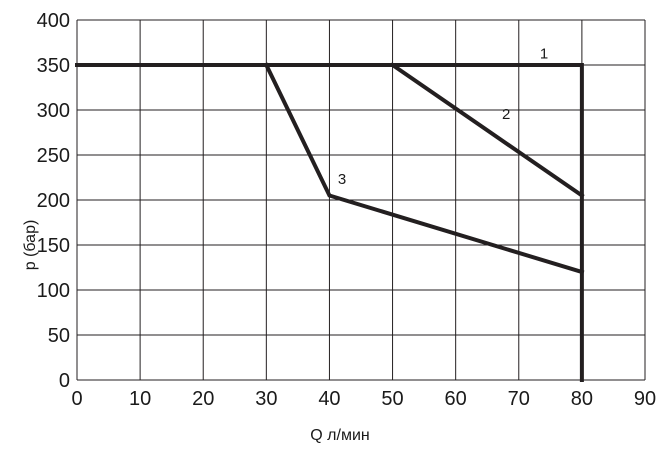 The width and height of the screenshot is (662, 458). I want to click on series-label-1: 1, so click(544, 54).